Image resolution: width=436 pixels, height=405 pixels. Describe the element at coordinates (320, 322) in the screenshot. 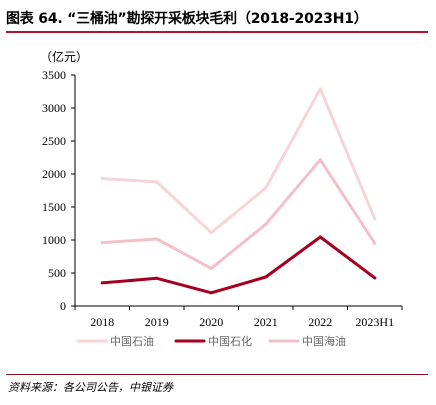

I see `x-tick-label: 2022` at that location.